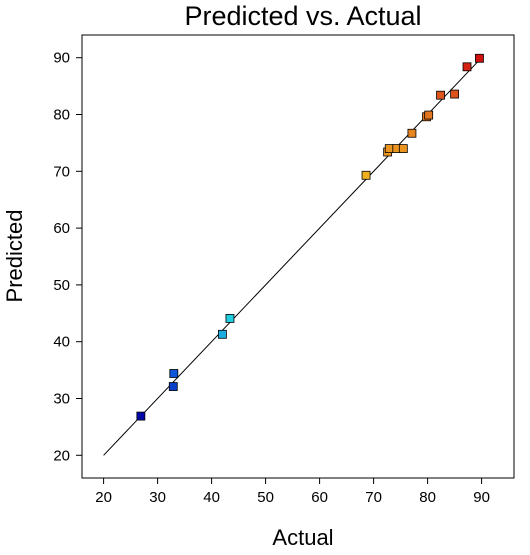 This screenshot has width=530, height=555. Describe the element at coordinates (302, 537) in the screenshot. I see `x-axis-label: Actual` at that location.